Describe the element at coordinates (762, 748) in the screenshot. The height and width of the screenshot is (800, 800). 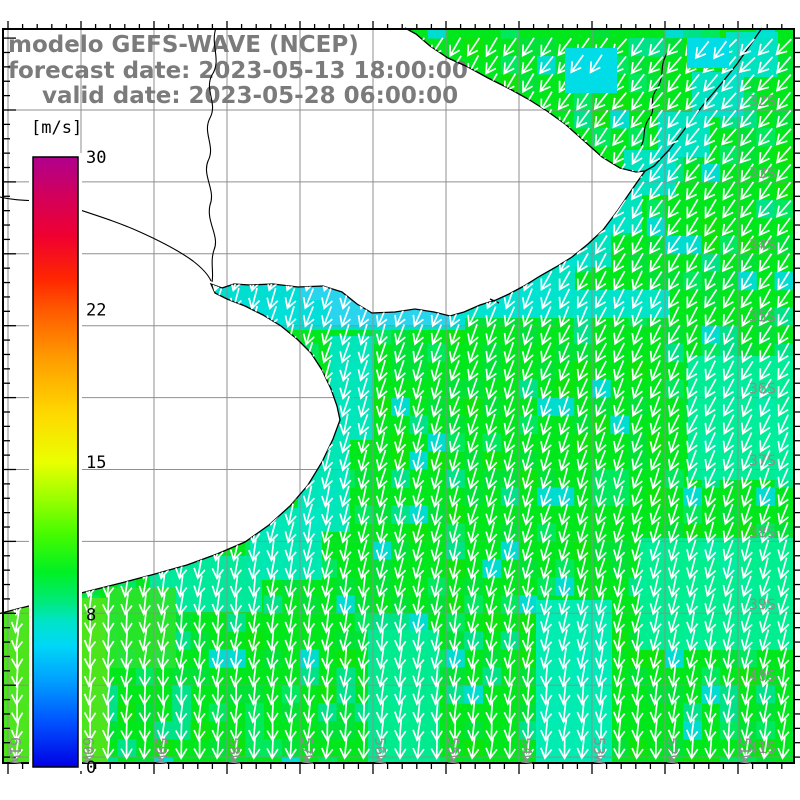
I see `lat-tick-label: 41S` at that location.